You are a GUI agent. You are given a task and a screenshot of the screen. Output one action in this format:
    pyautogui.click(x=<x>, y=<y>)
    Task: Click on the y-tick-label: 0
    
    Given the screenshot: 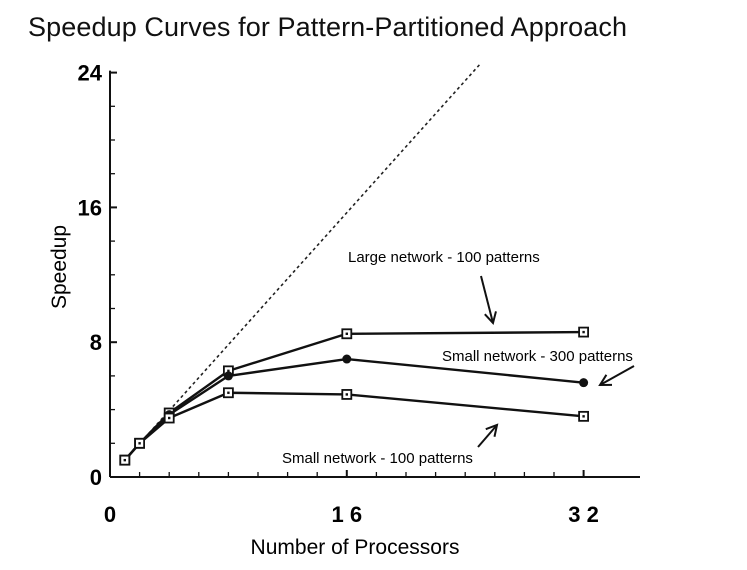 What is the action you would take?
    pyautogui.click(x=96, y=477)
    